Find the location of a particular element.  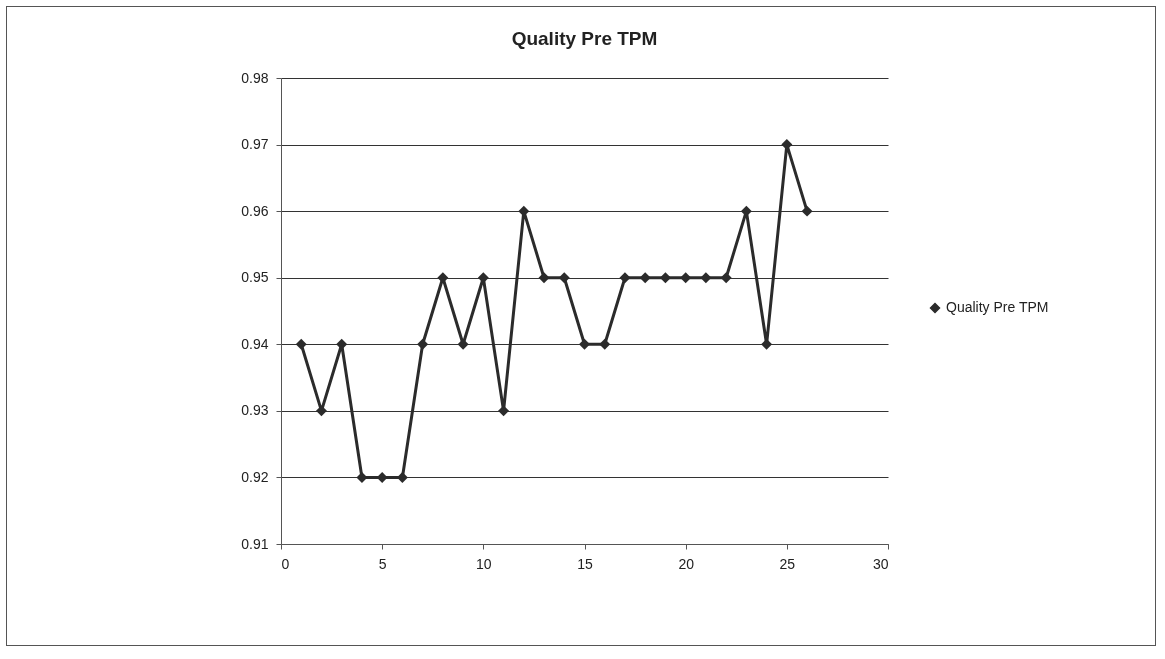

y-tick-label: 0.92 is located at coordinates (255, 476).